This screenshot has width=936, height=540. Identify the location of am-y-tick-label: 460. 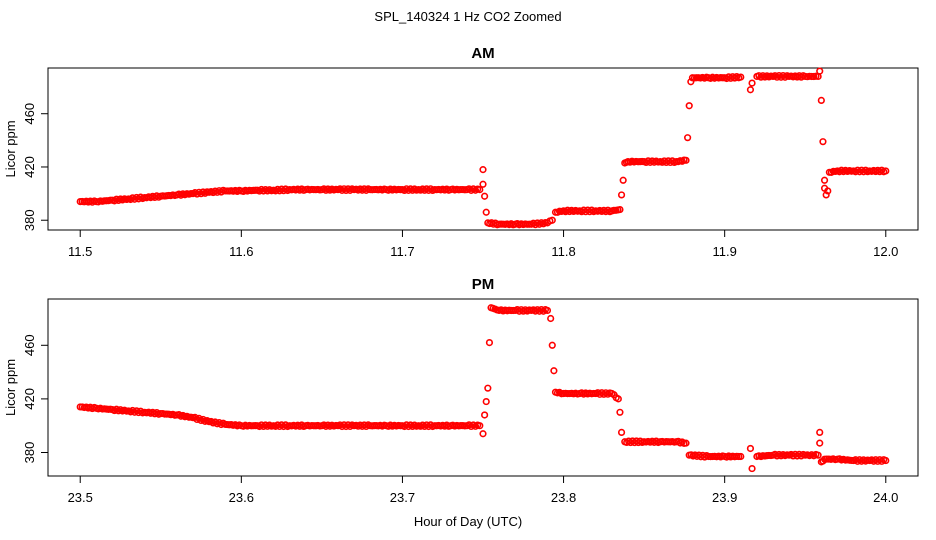
(29, 114).